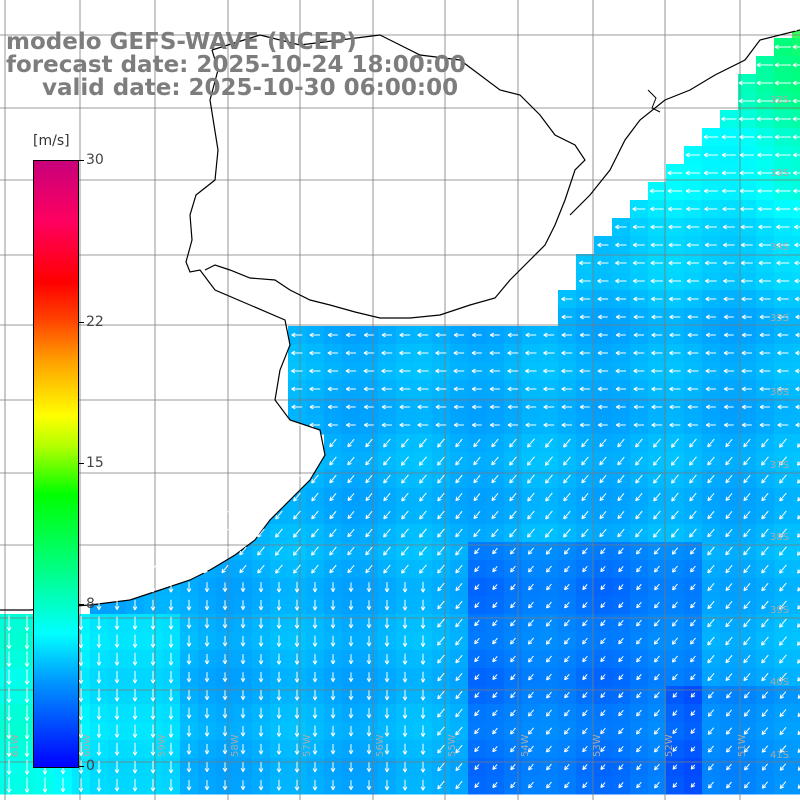 The image size is (800, 800). I want to click on lon-label: 54W, so click(525, 745).